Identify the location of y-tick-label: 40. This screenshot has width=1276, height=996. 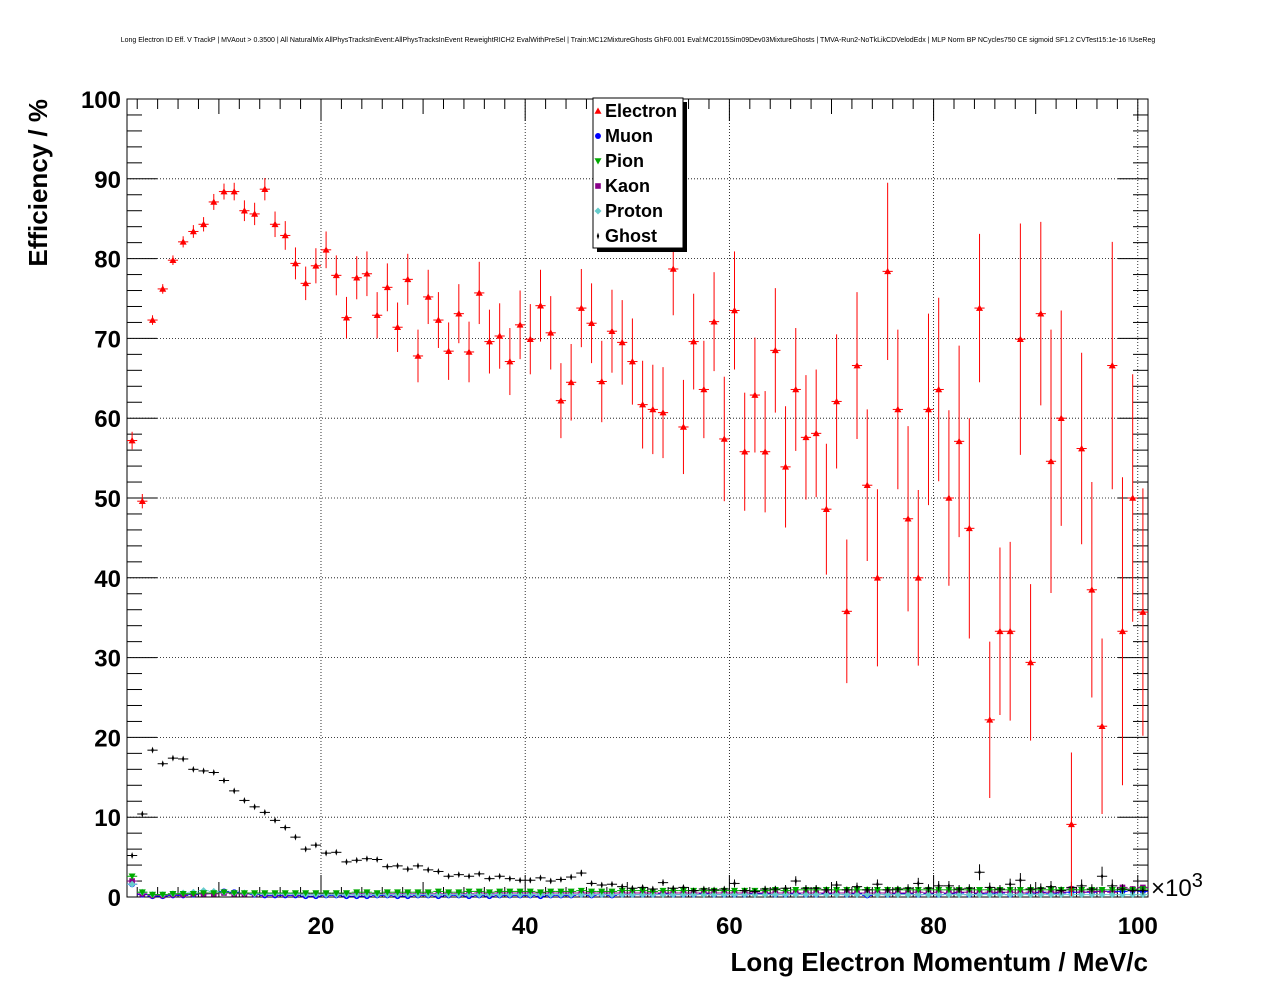
(107, 579).